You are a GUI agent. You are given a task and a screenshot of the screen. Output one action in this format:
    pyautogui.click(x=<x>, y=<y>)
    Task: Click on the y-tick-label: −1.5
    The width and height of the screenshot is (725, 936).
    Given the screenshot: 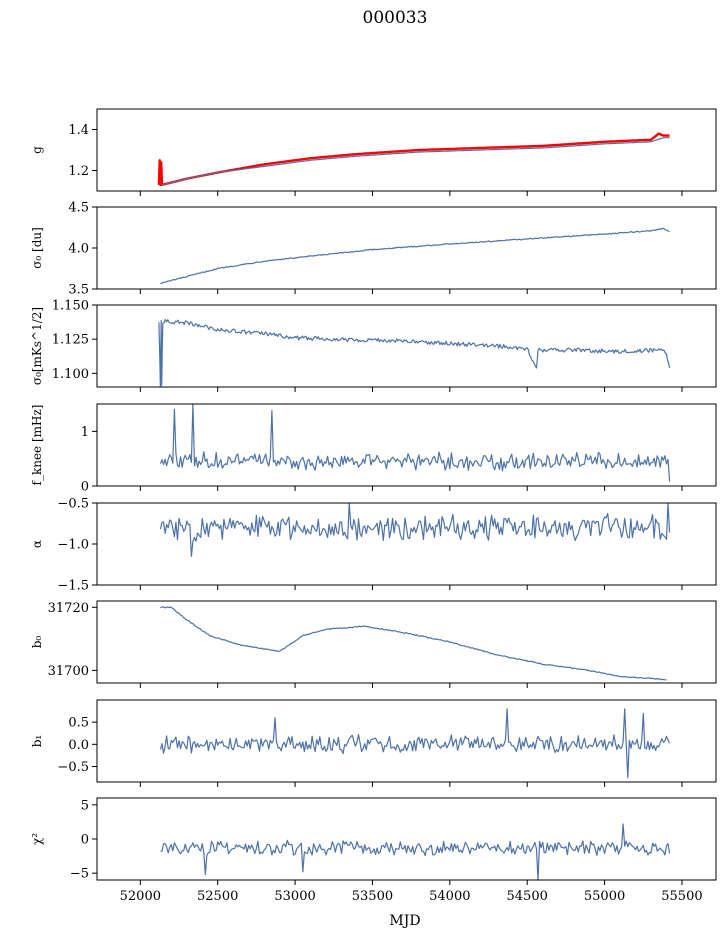 What is the action you would take?
    pyautogui.click(x=73, y=586)
    